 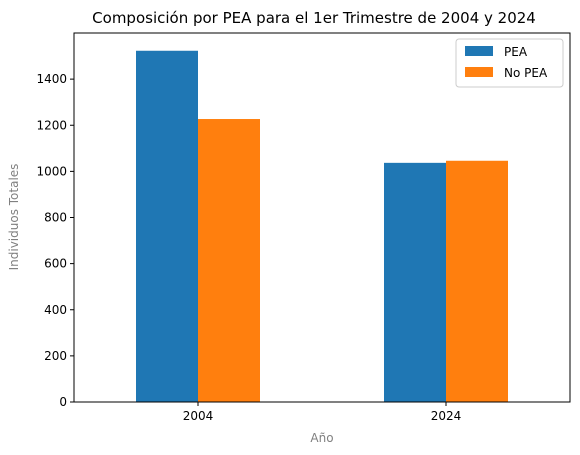 What do you see at coordinates (51, 171) in the screenshot?
I see `y-tick-label: 1000` at bounding box center [51, 171].